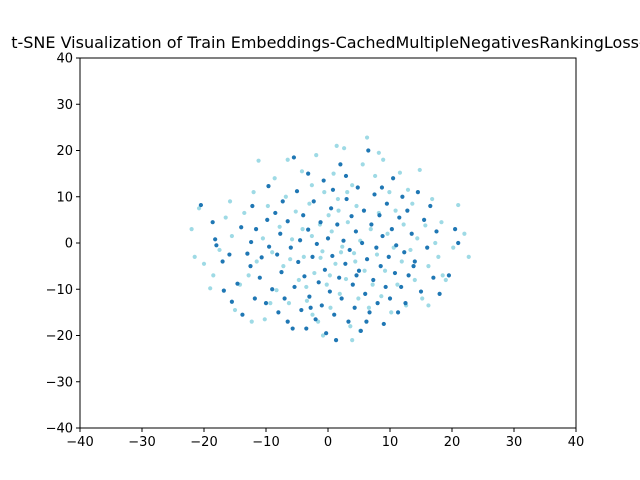  What do you see at coordinates (63, 244) in the screenshot?
I see `y-axis: −40 −30 −20 −10 0 10 20 30 40` at bounding box center [63, 244].